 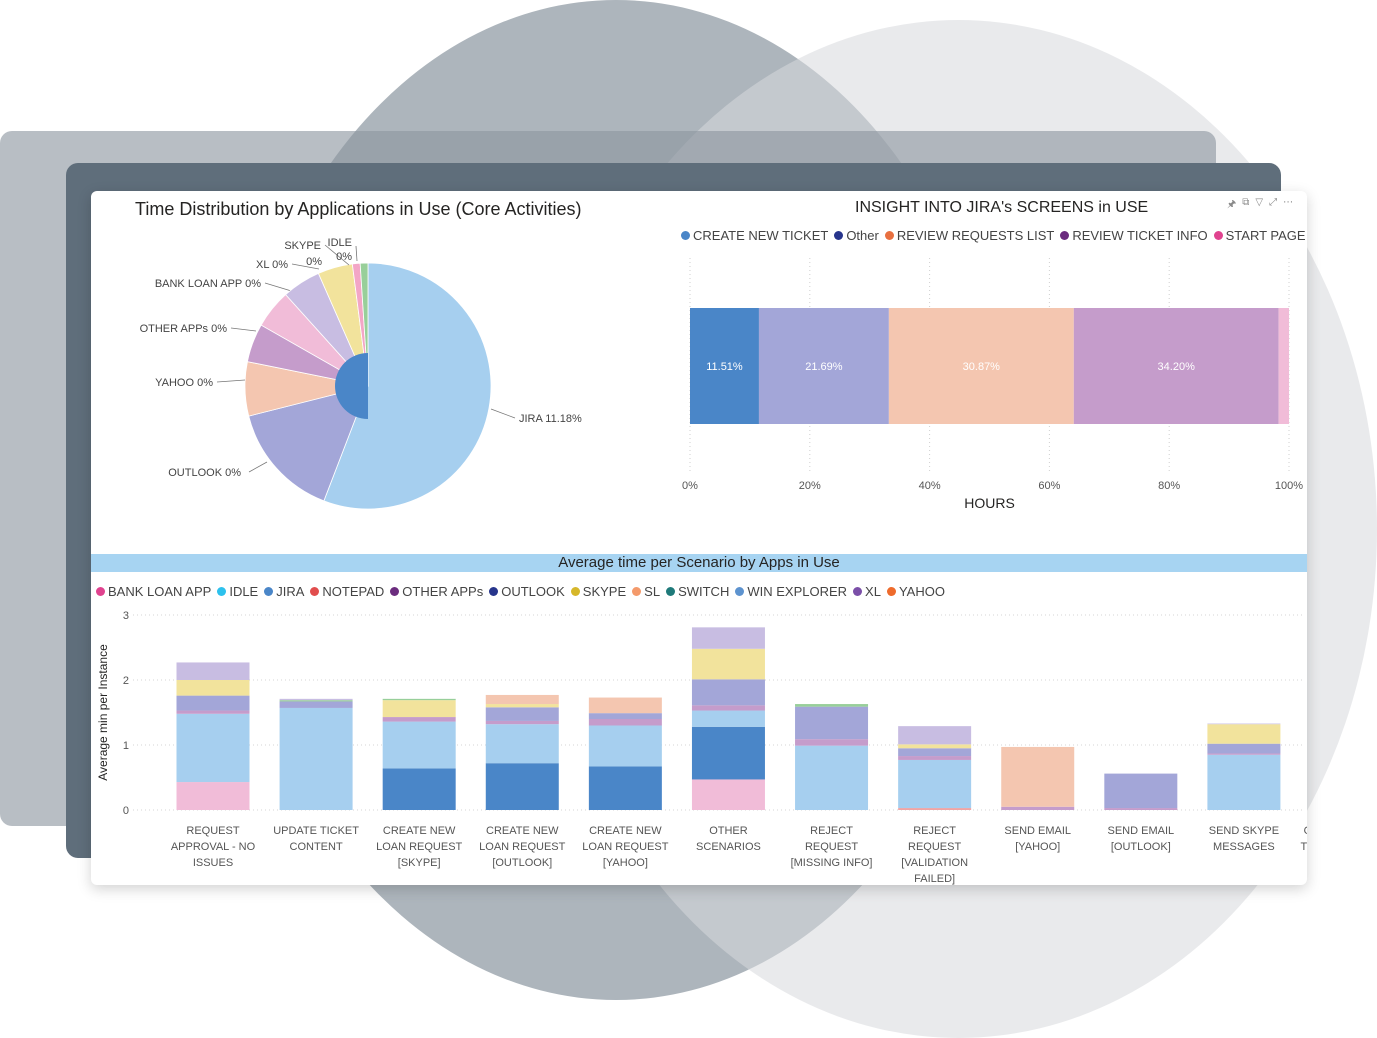 What do you see at coordinates (1049, 486) in the screenshot?
I see `x-tick-label: 60%` at bounding box center [1049, 486].